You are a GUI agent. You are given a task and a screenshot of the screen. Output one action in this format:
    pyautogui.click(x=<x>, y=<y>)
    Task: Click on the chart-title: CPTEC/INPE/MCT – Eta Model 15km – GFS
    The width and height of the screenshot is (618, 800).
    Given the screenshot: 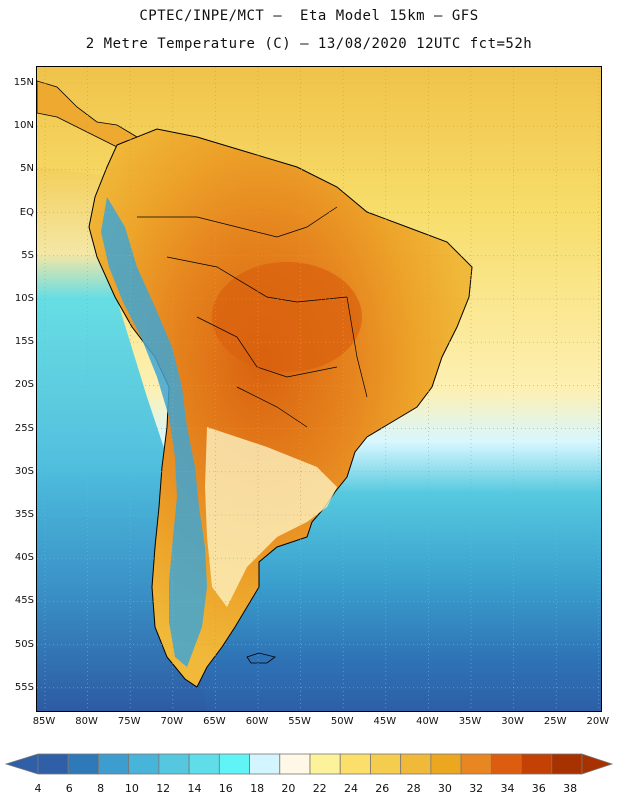 What is the action you would take?
    pyautogui.click(x=309, y=16)
    